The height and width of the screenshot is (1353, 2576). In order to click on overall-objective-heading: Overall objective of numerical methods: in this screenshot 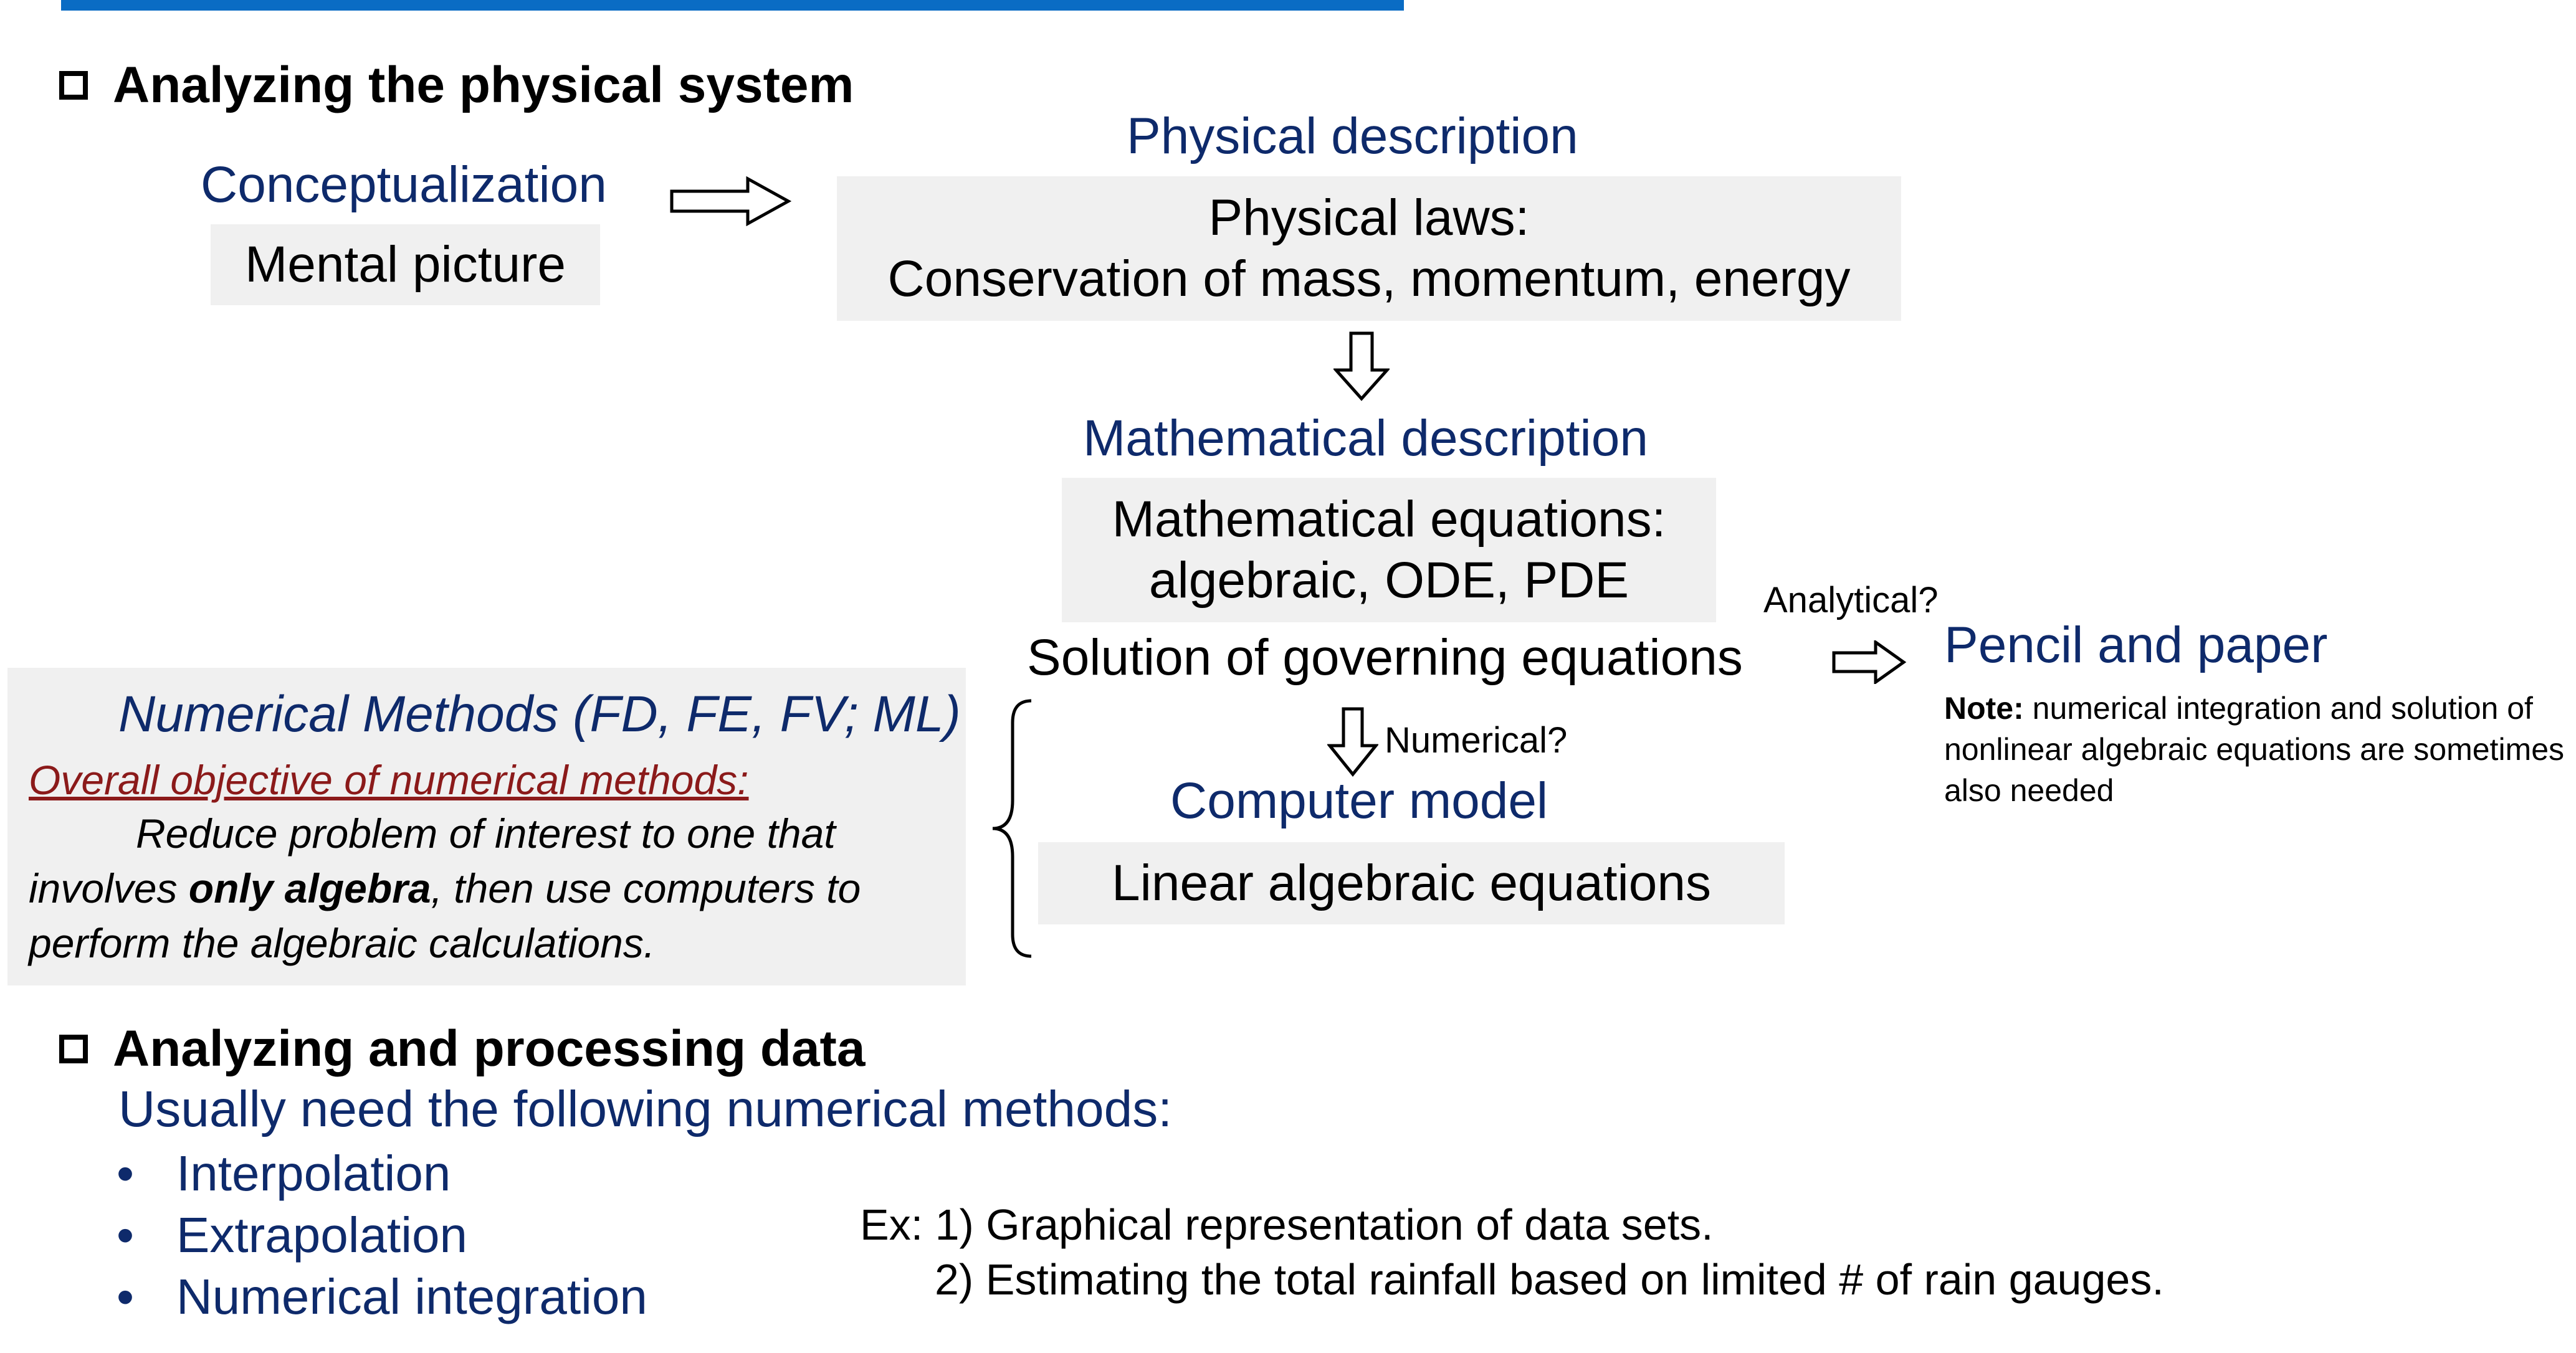, I will do `click(389, 780)`.